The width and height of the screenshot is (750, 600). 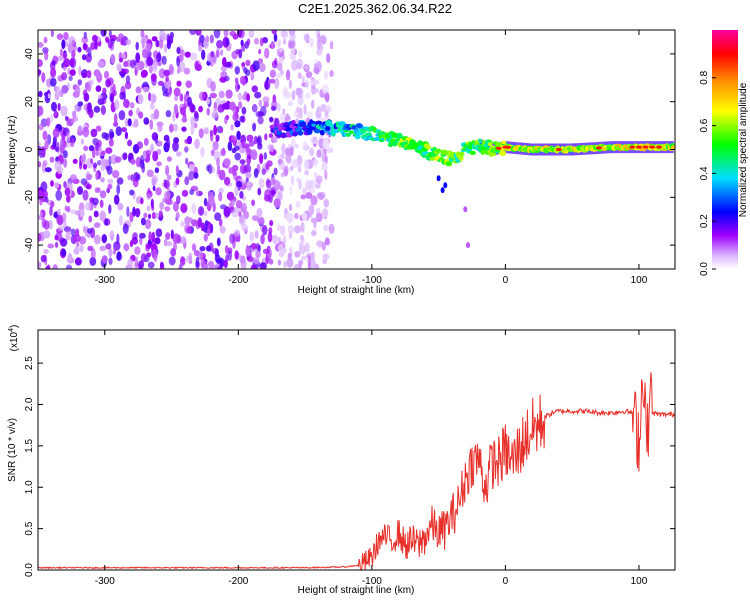 I want to click on y-tick-label: -40, so click(x=29, y=244).